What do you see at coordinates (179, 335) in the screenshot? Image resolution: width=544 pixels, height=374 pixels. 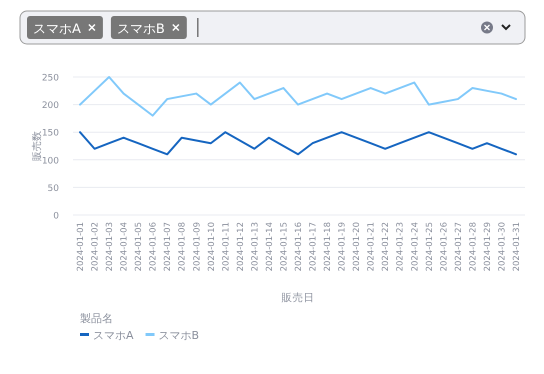 I see `legend-label: スマホB` at bounding box center [179, 335].